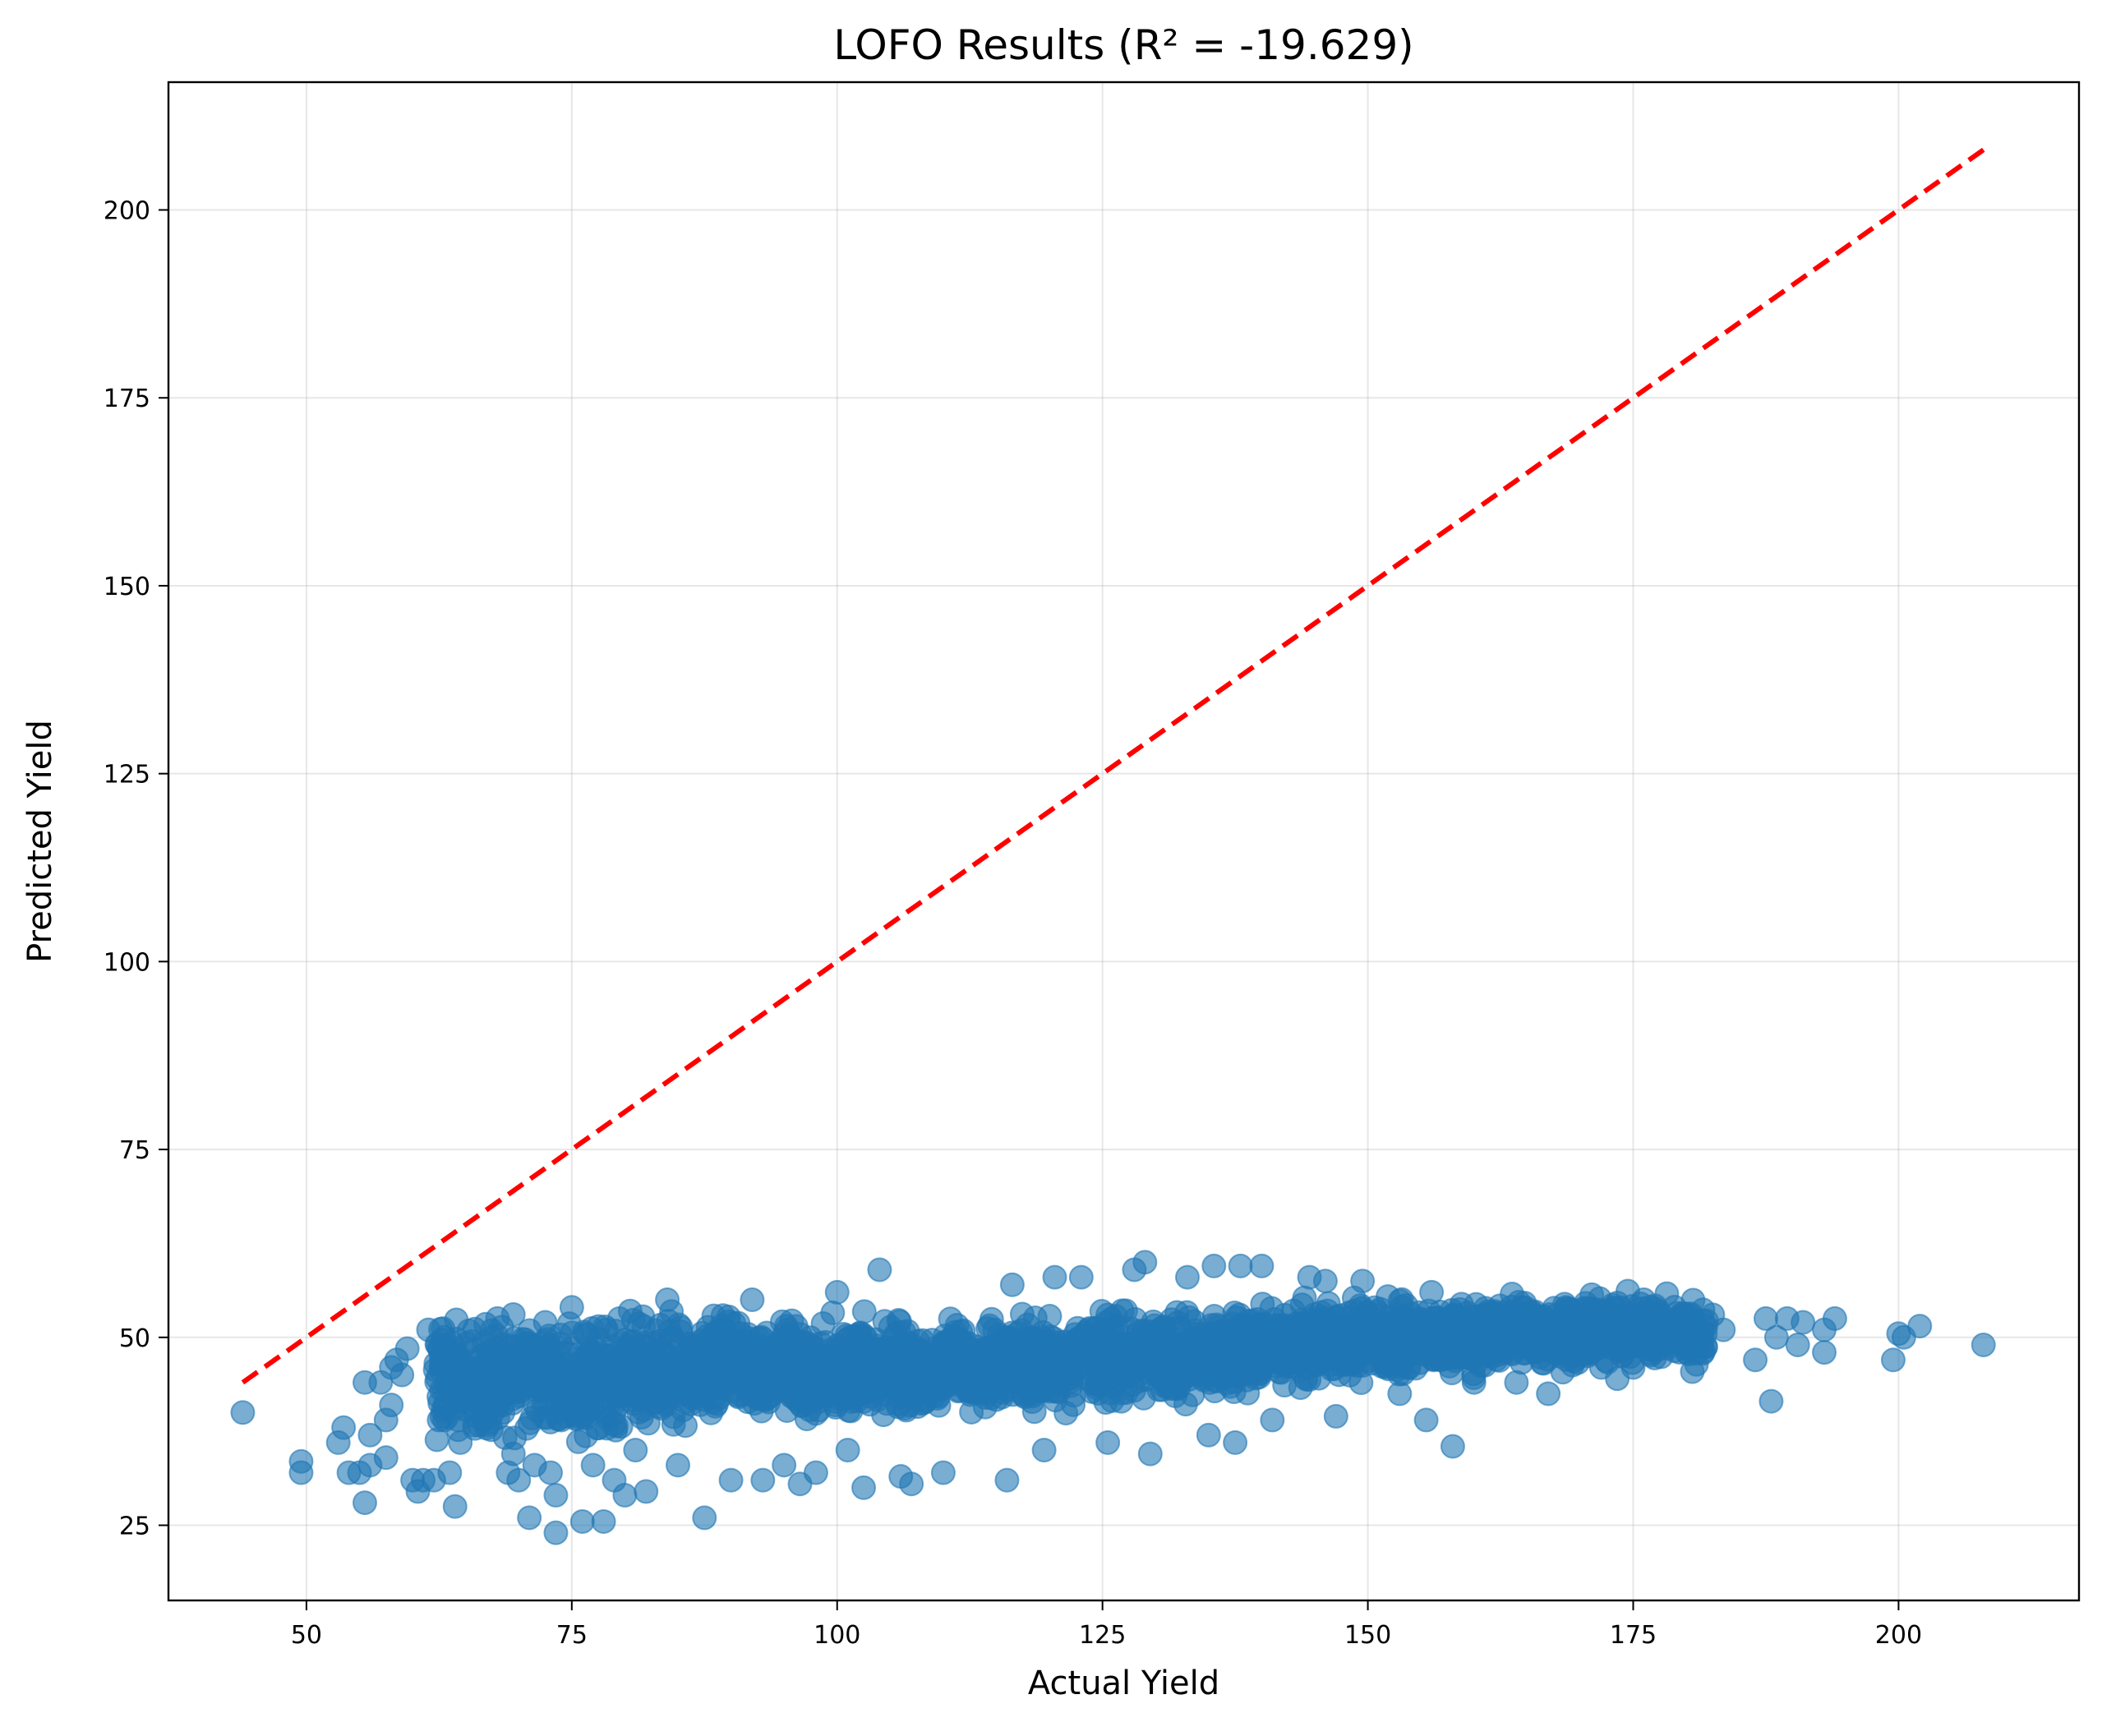  I want to click on y-tick-label: 25, so click(134, 1527).